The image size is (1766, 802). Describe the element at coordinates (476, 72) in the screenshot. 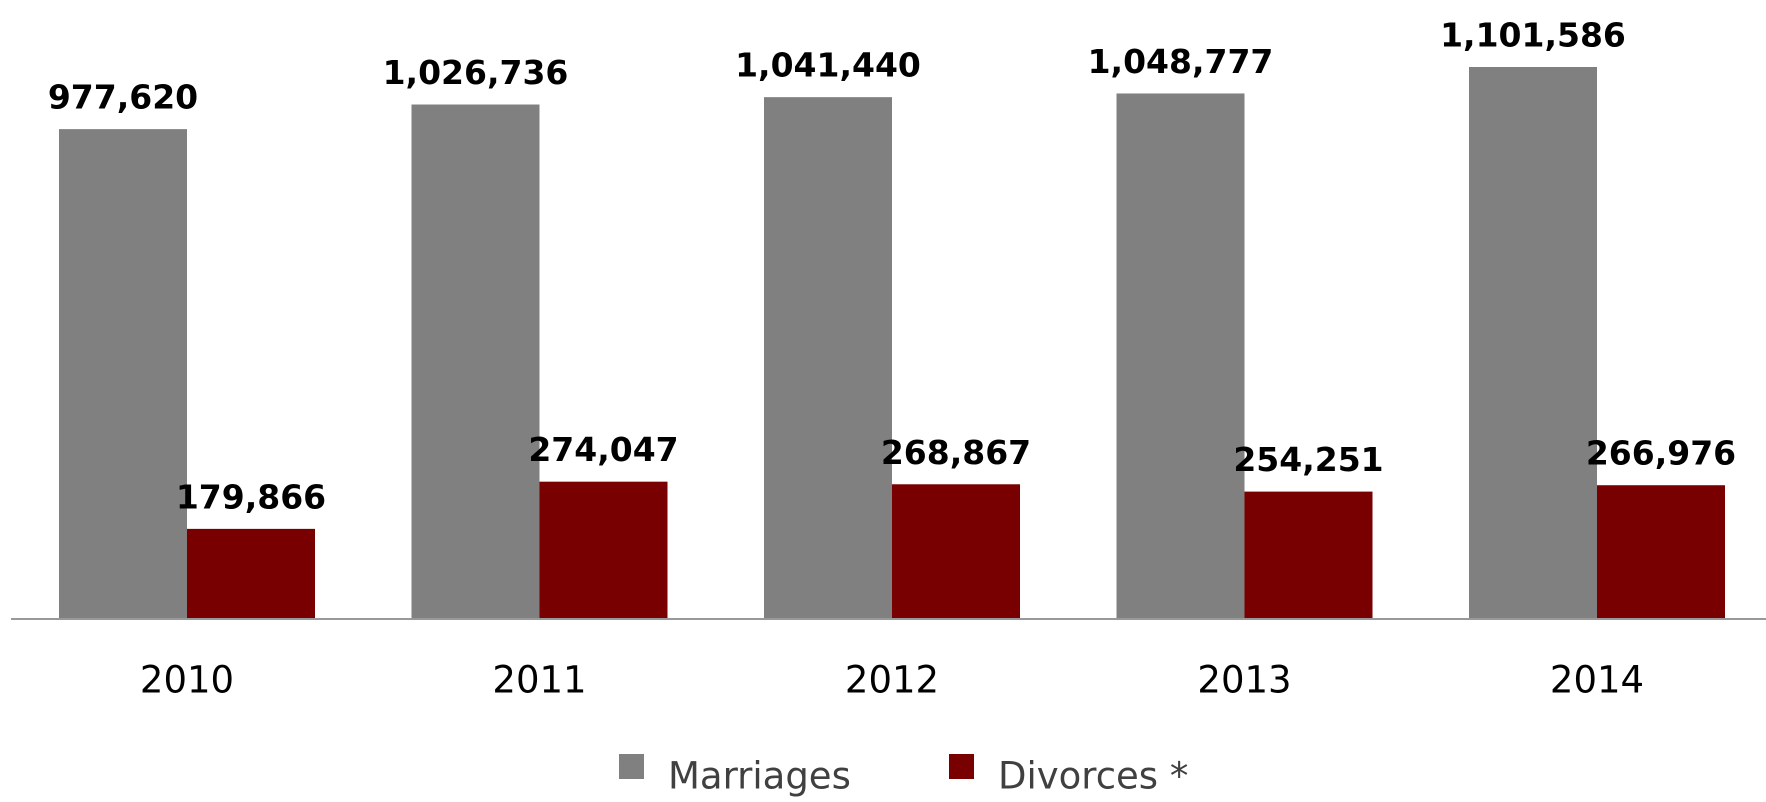

I see `value-label: 1,026,736` at that location.